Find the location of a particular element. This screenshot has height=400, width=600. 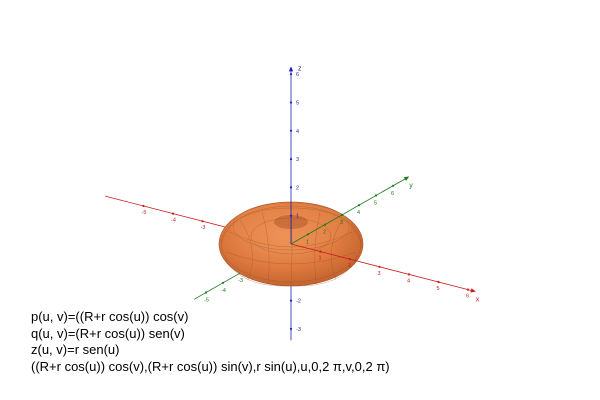

axis-y-tick-label: -3 is located at coordinates (240, 281).